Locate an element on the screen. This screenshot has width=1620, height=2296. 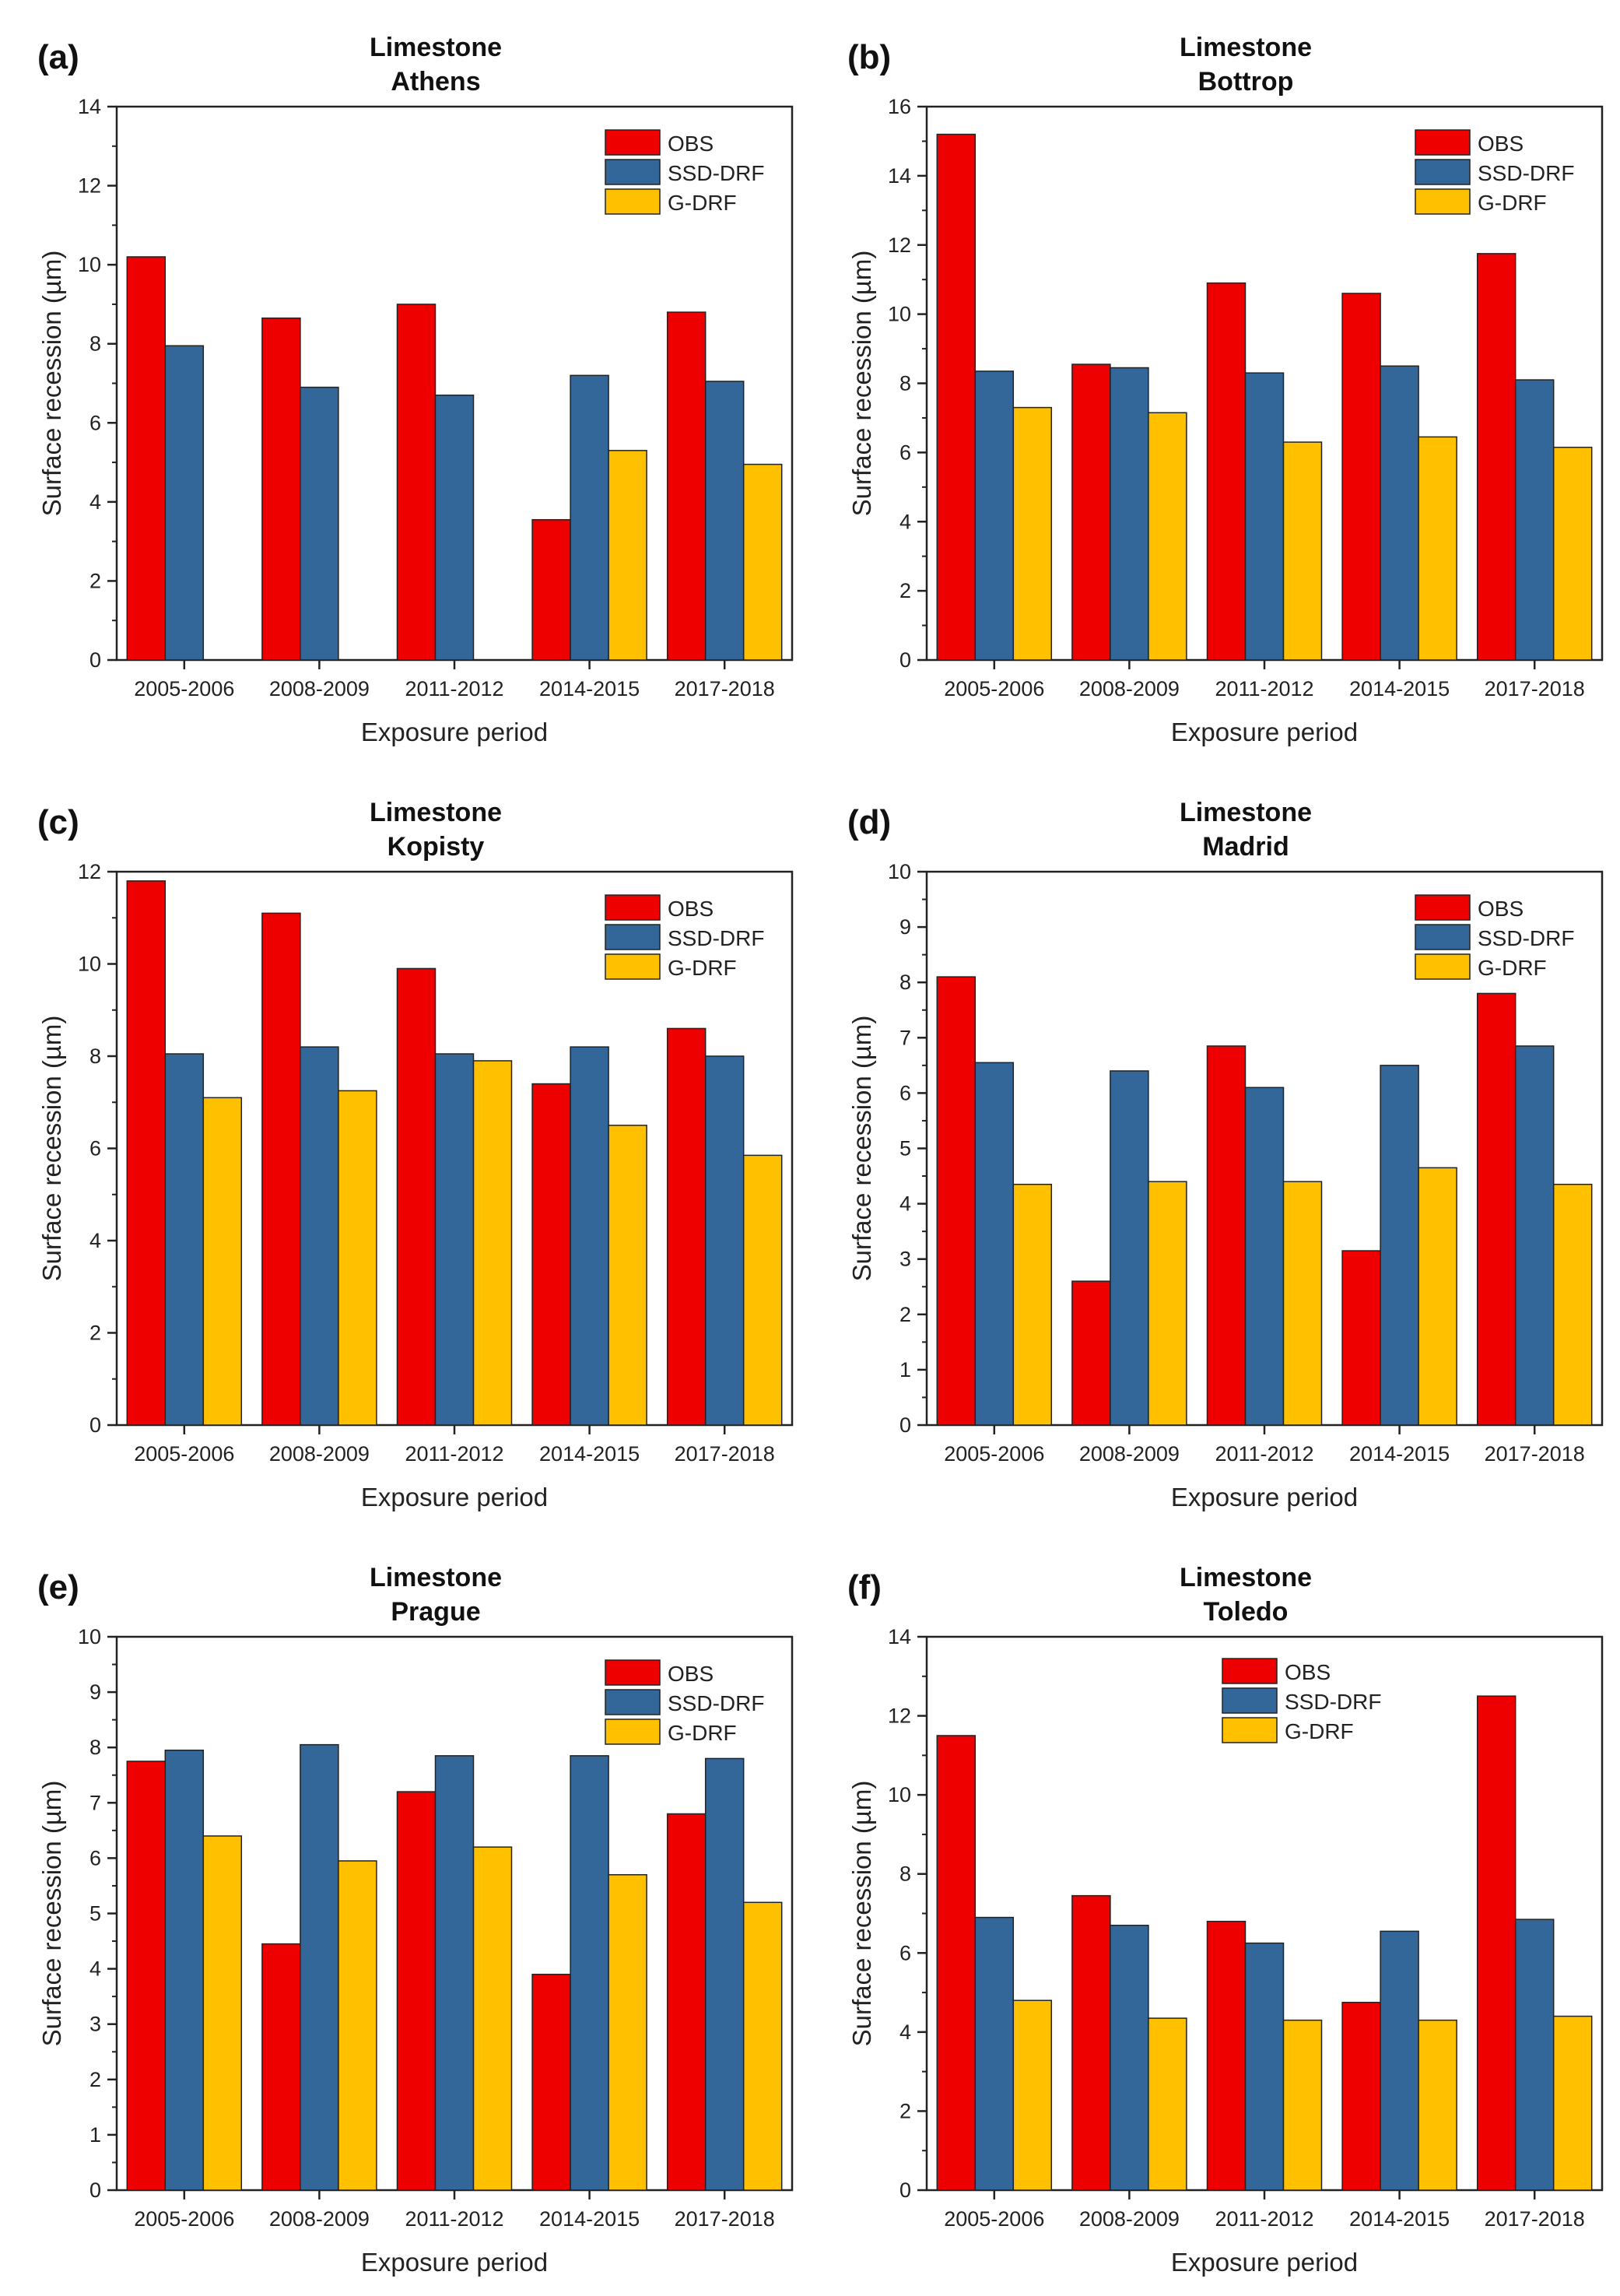
y-tick-label: 8 is located at coordinates (95, 1748).